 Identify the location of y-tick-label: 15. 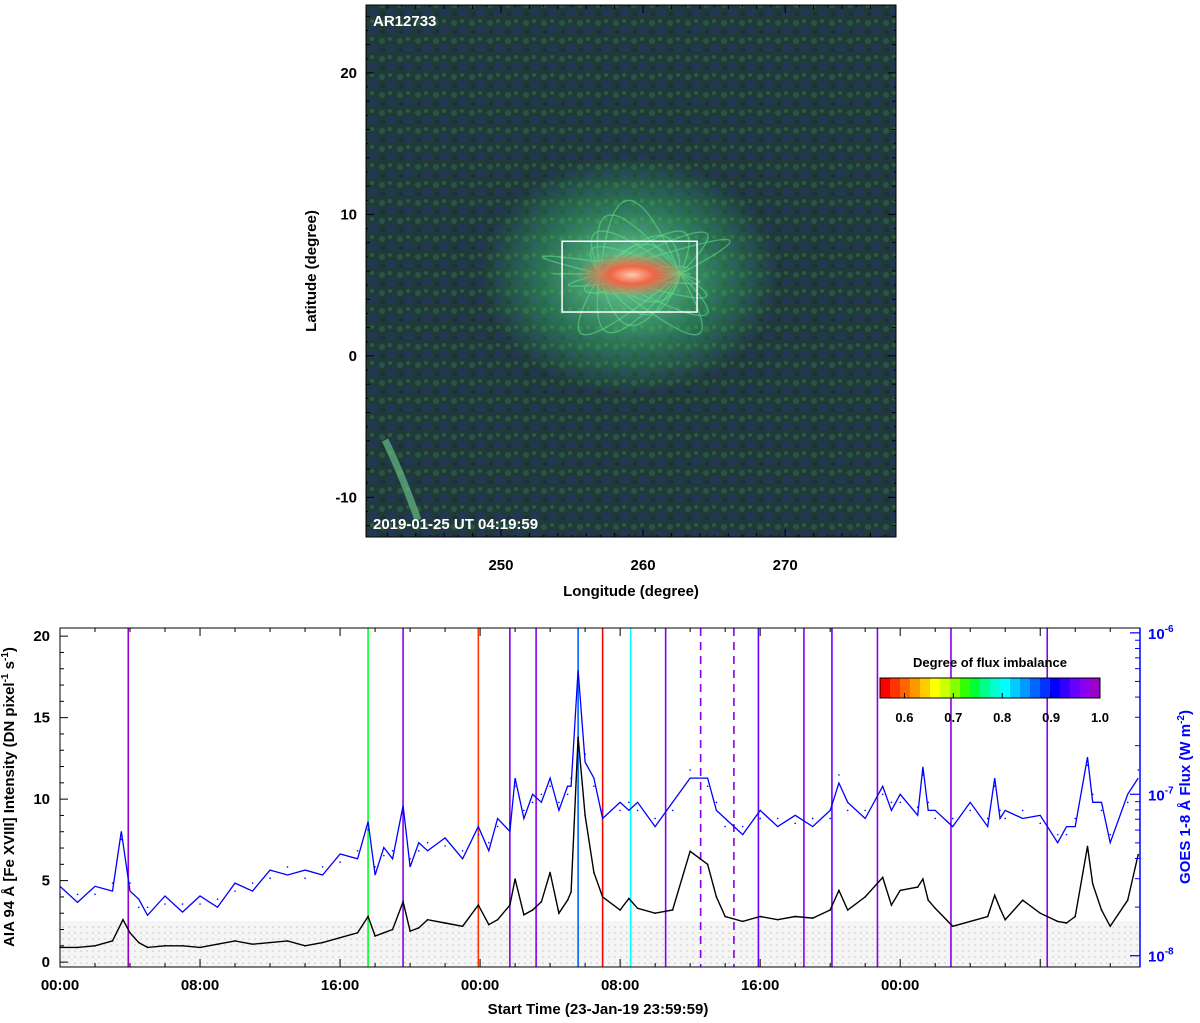
(41, 718).